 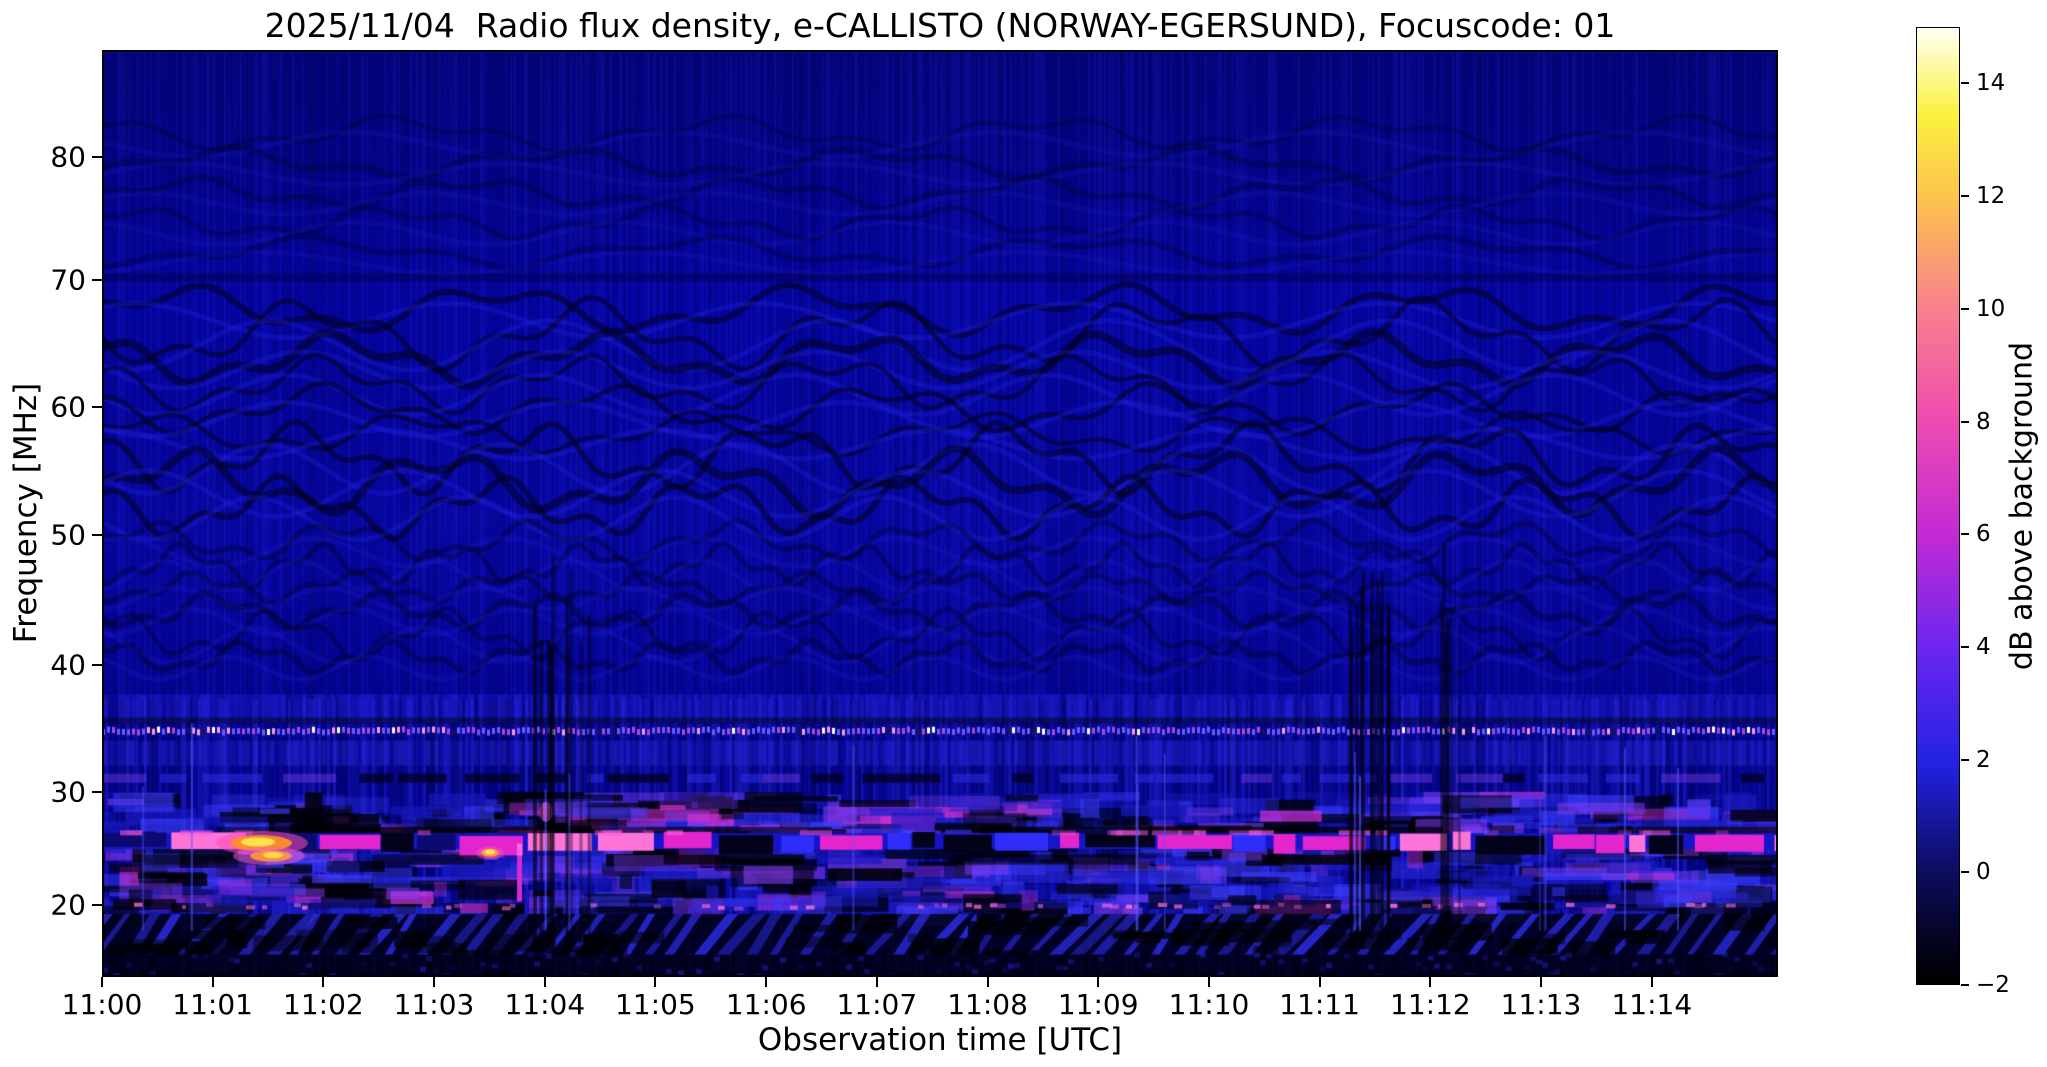 What do you see at coordinates (68, 280) in the screenshot?
I see `y-tick-label: 70` at bounding box center [68, 280].